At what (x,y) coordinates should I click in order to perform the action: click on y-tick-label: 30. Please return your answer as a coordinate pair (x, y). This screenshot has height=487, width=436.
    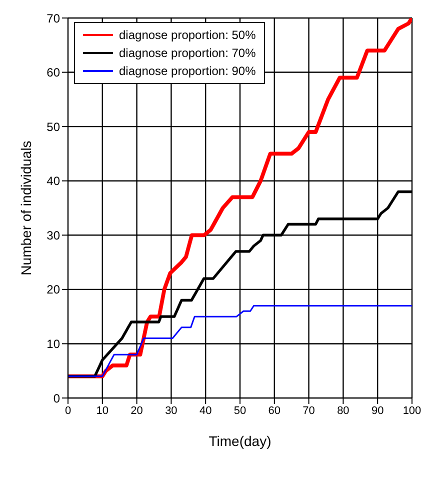
    Looking at the image, I should click on (53, 235).